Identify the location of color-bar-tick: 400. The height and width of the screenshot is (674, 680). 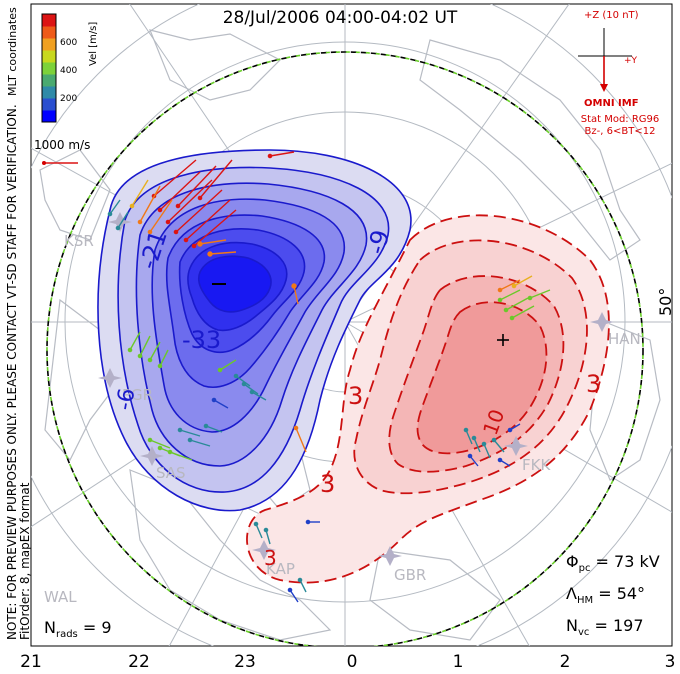
(69, 71).